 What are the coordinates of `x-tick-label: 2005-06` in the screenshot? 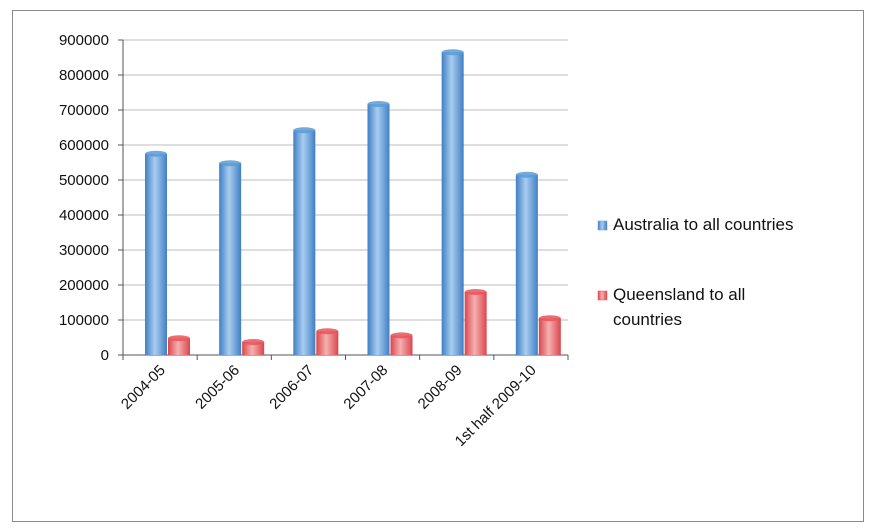 It's located at (217, 387).